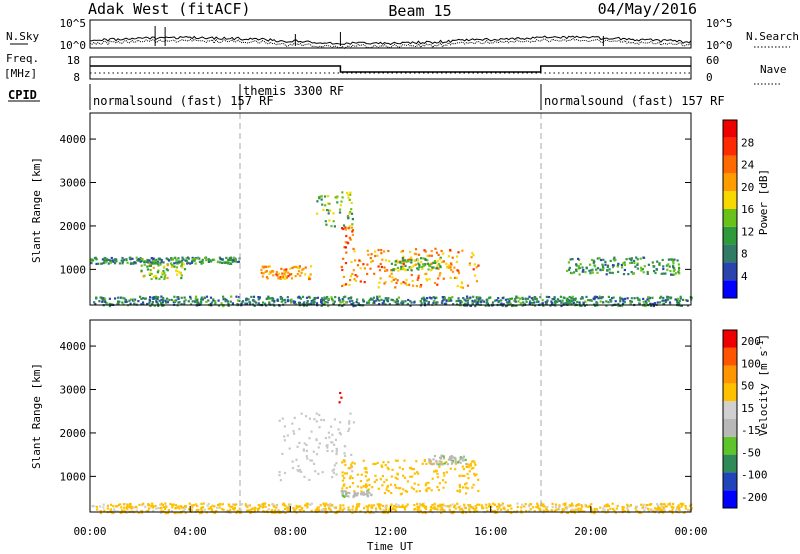 The width and height of the screenshot is (800, 554). What do you see at coordinates (730, 253) in the screenshot?
I see `power-colorbar-swatch` at bounding box center [730, 253].